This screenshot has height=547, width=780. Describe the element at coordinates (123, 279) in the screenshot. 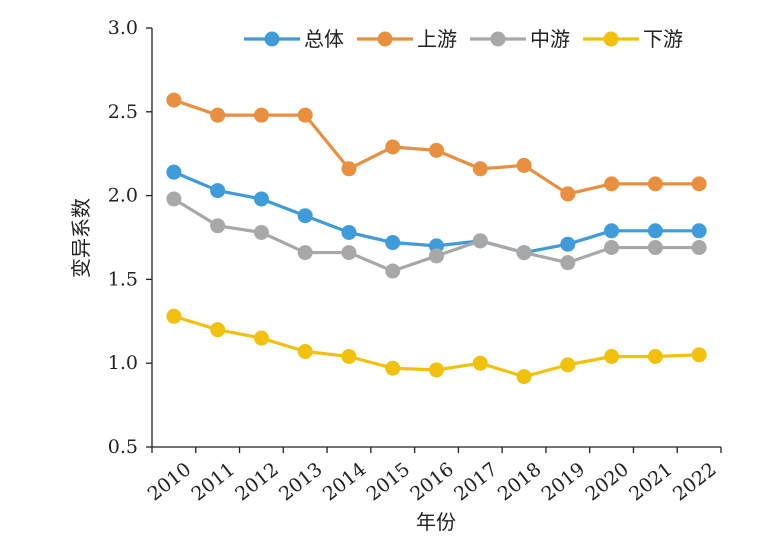

I see `y-tick-label: 1.5` at that location.